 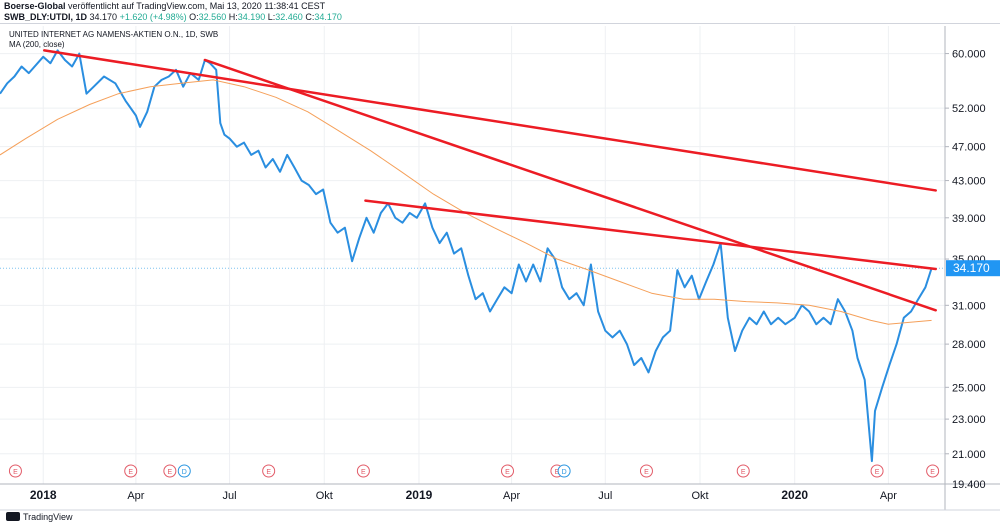 What do you see at coordinates (37, 44) in the screenshot?
I see `ma-legend-label: MA (200, close)` at bounding box center [37, 44].